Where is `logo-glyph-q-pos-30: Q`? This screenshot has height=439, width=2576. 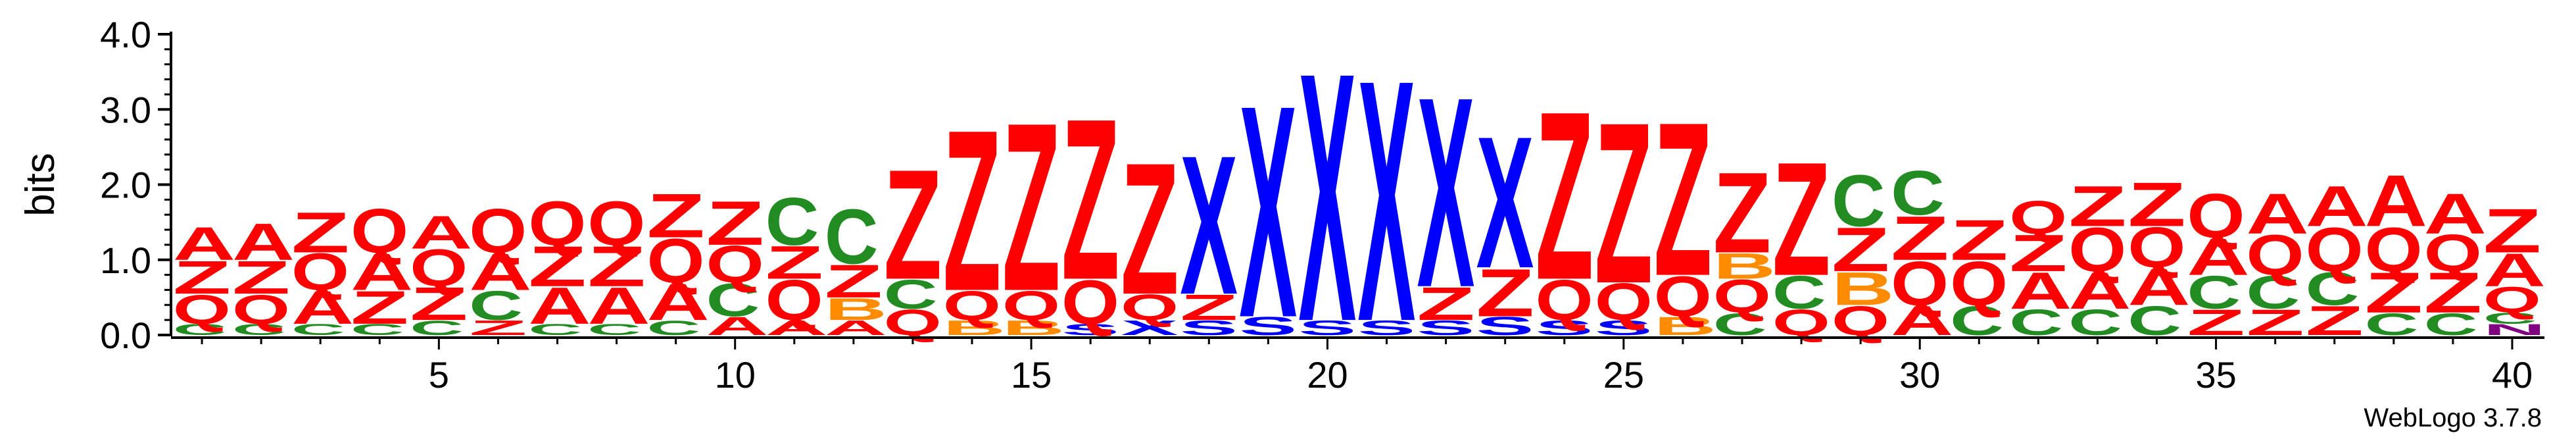
logo-glyph-q-pos-30: Q is located at coordinates (1920, 284).